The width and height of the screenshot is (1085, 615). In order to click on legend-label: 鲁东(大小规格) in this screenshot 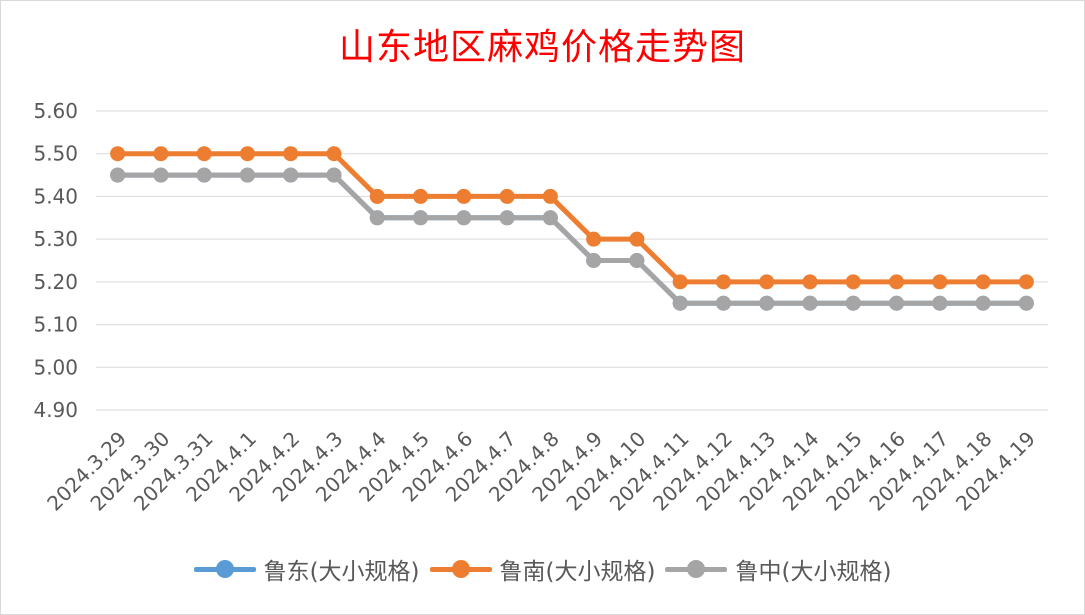, I will do `click(341, 572)`.